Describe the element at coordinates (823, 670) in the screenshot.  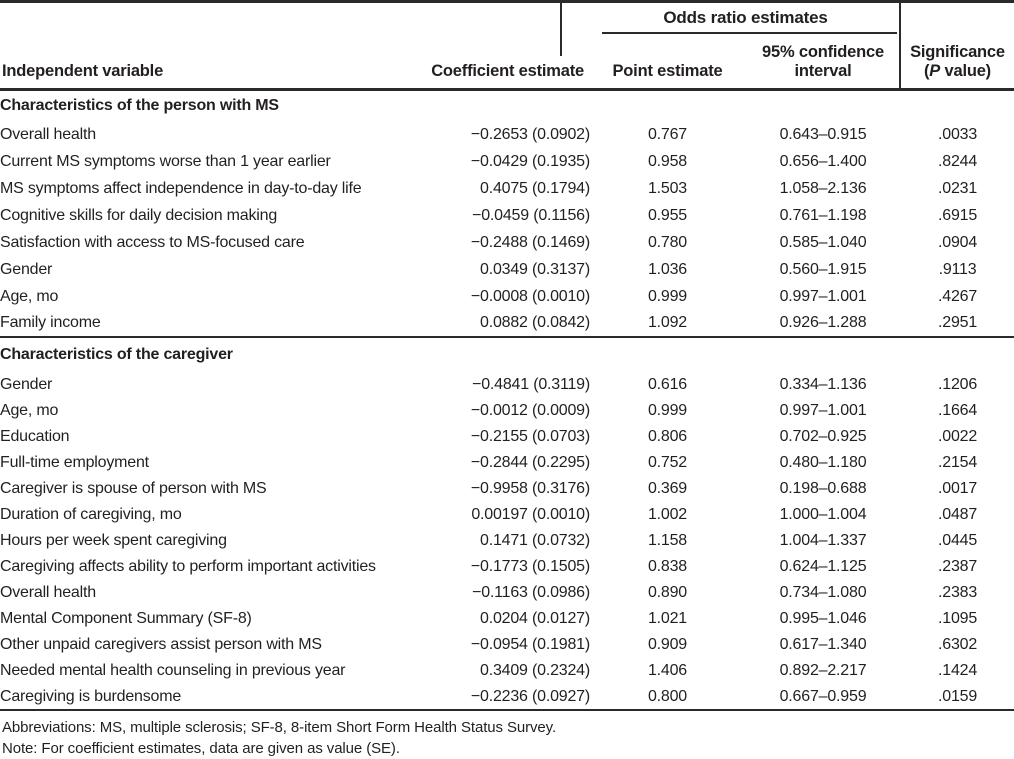
I see `cell-ci: 0.892–2.217` at that location.